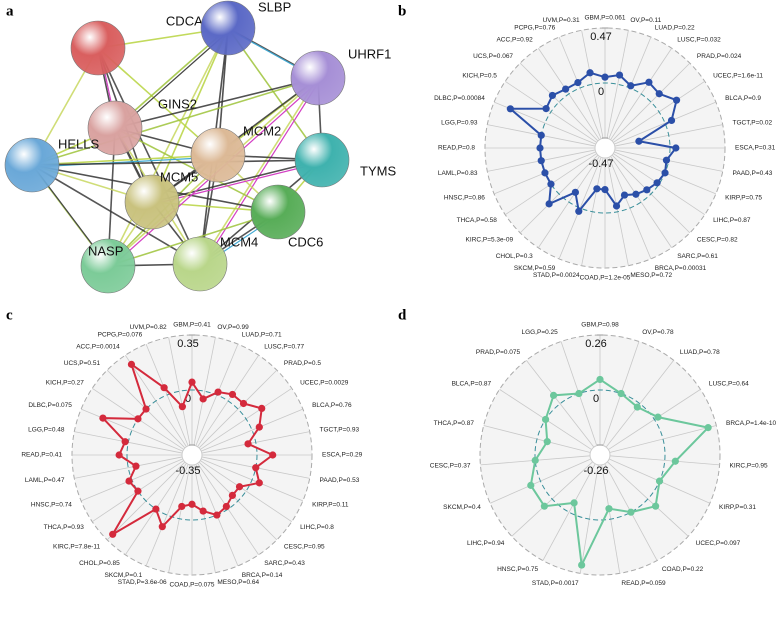 Image resolution: width=784 pixels, height=621 pixels. Describe the element at coordinates (605, 278) in the screenshot. I see `category-label: COAD,P=1.2e-05` at that location.